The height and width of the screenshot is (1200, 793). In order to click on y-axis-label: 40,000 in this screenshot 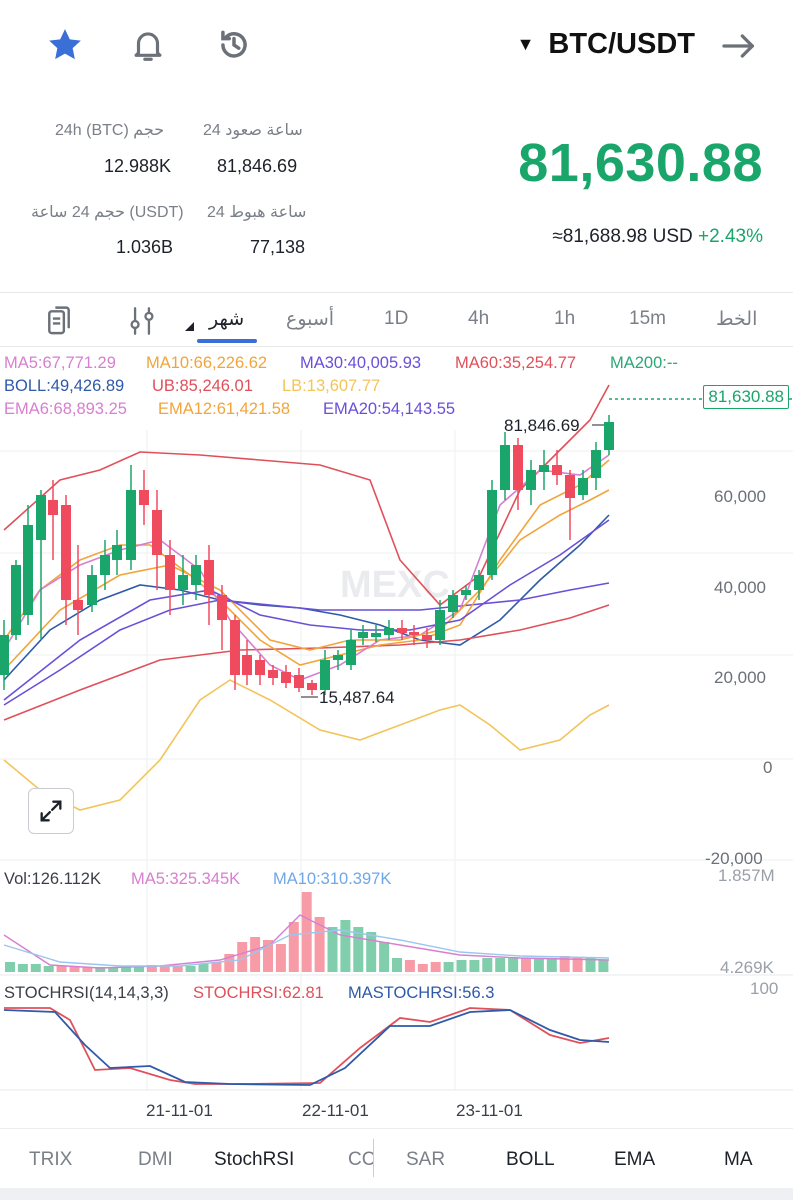, I will do `click(740, 587)`.